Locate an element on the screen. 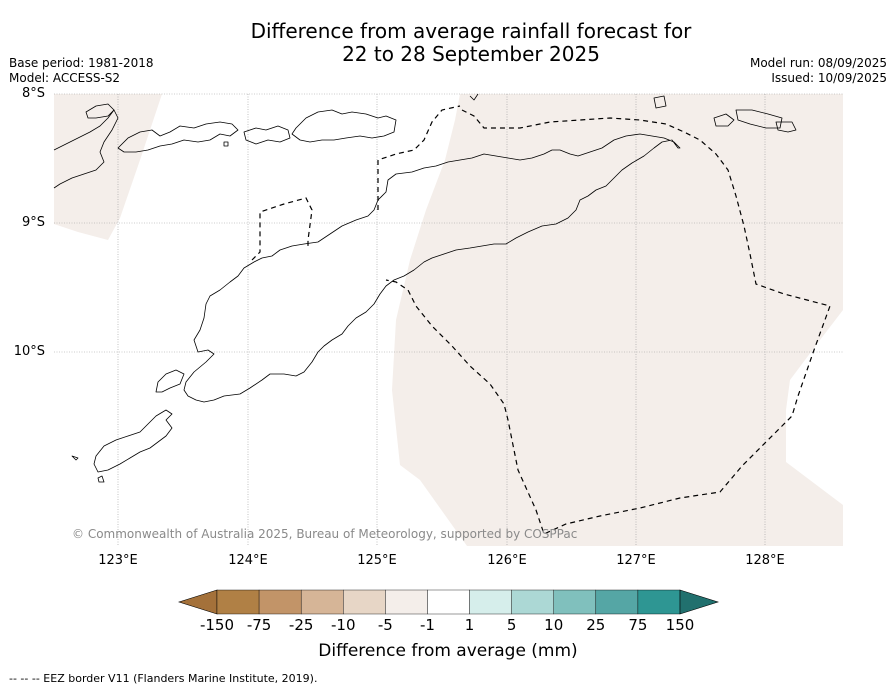  model-text: Model: ACCESS-S2 is located at coordinates (65, 78).